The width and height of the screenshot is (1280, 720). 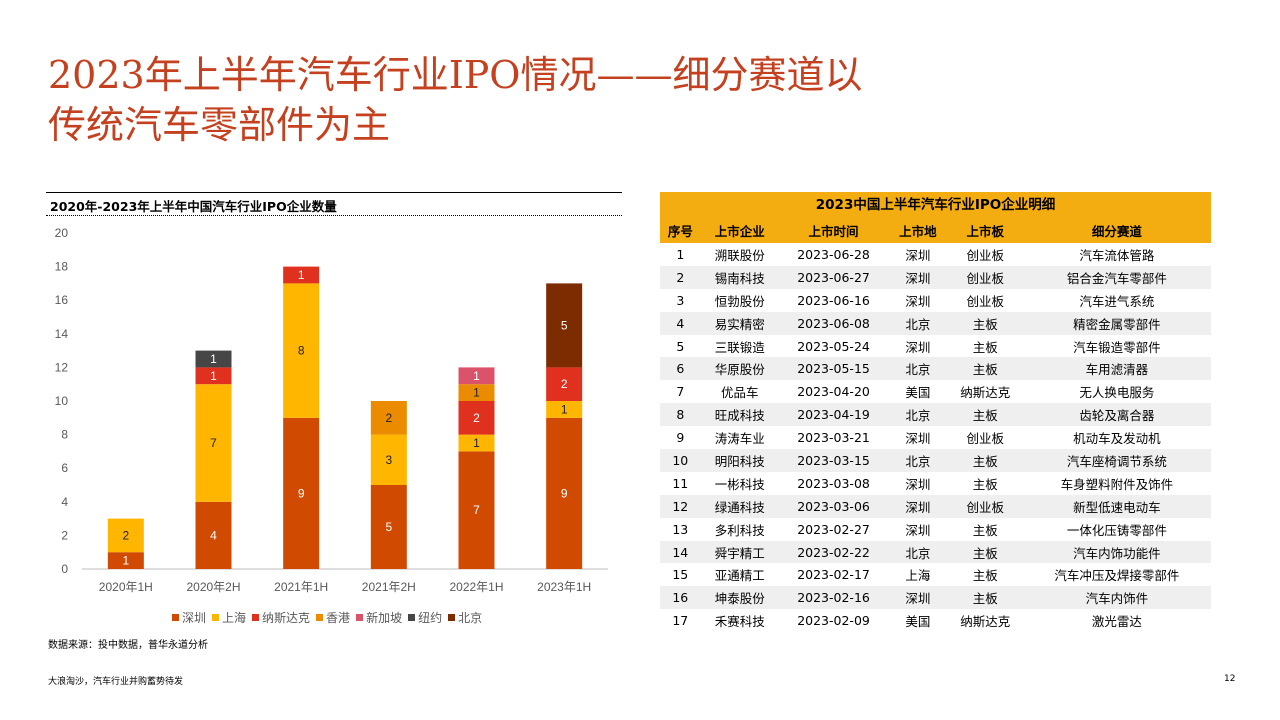 I want to click on table-cell: 优品车, so click(x=740, y=393).